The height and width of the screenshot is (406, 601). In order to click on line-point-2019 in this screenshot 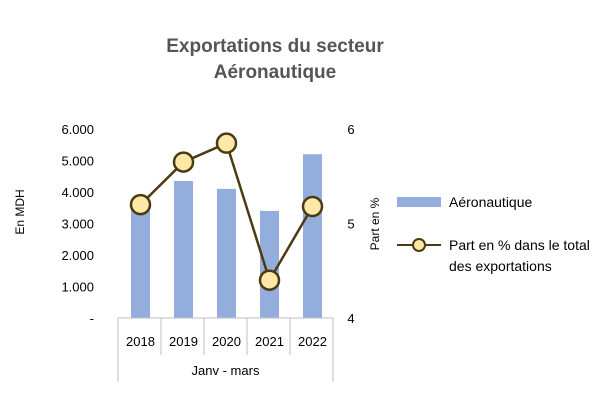, I will do `click(183, 162)`.